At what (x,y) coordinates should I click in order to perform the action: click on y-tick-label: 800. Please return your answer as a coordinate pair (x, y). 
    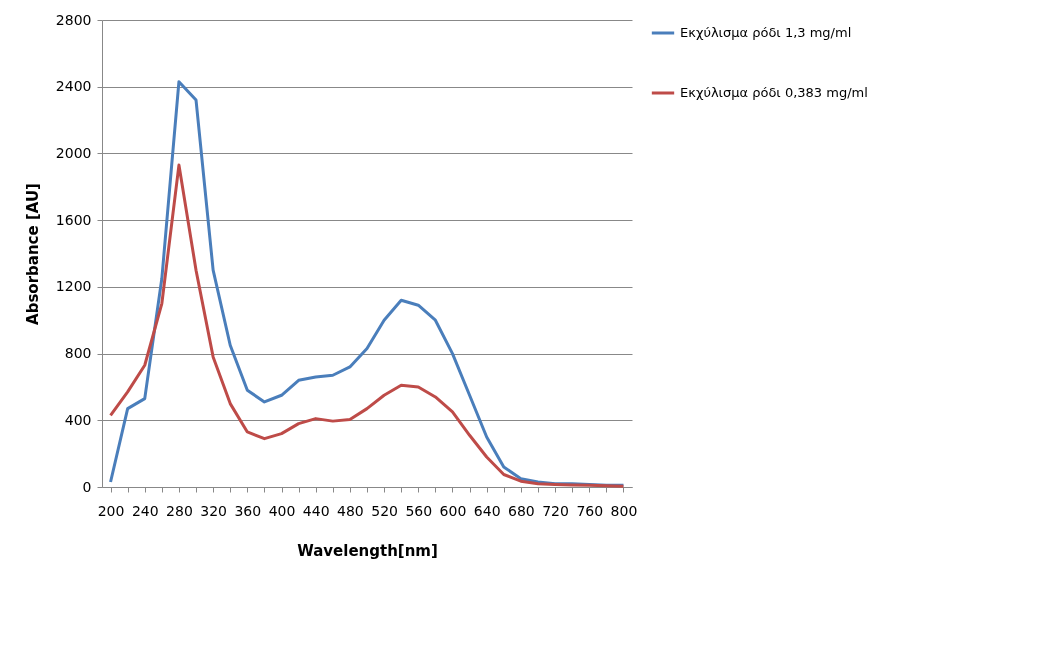
    Looking at the image, I should click on (78, 353).